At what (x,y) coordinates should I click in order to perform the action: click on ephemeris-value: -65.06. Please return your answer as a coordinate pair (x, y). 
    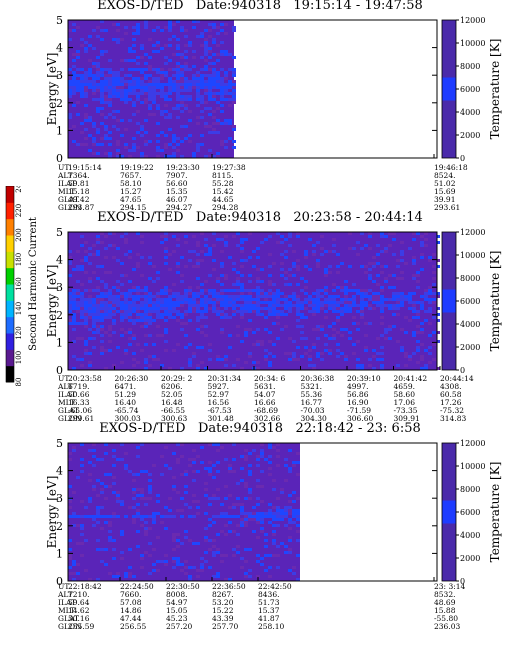
    Looking at the image, I should click on (80, 410).